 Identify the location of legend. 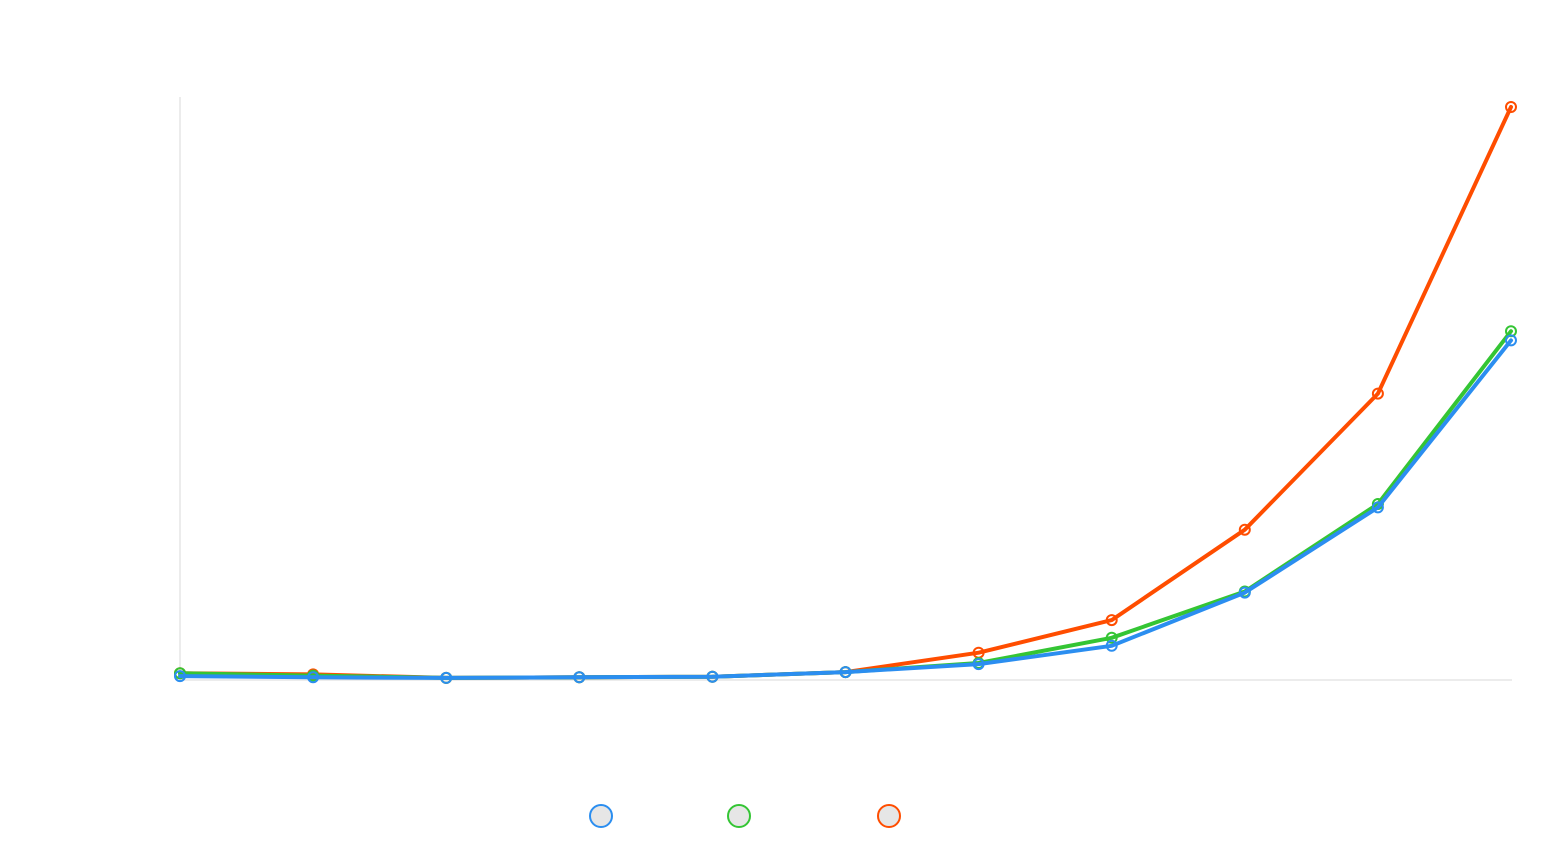
(745, 816).